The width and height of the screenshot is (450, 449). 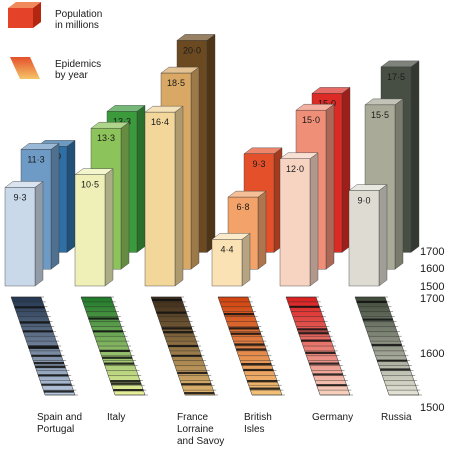 What do you see at coordinates (226, 249) in the screenshot?
I see `bar-value-label: 4·4` at bounding box center [226, 249].